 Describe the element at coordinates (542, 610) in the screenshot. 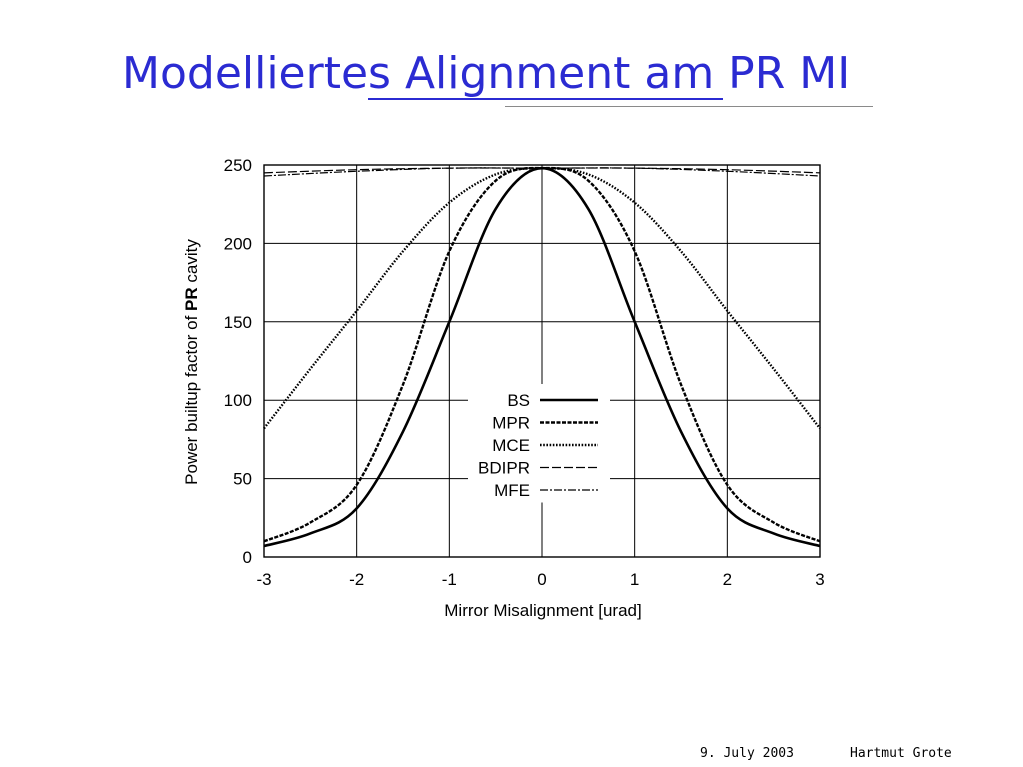

I see `x-axis-label: Mirror Misalignment [urad]` at that location.